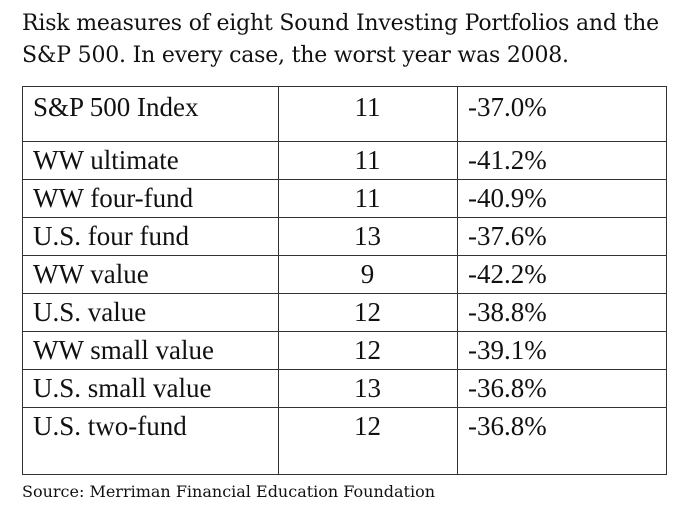 The height and width of the screenshot is (512, 700). I want to click on portfolio-name: U.S. four fund, so click(111, 236).